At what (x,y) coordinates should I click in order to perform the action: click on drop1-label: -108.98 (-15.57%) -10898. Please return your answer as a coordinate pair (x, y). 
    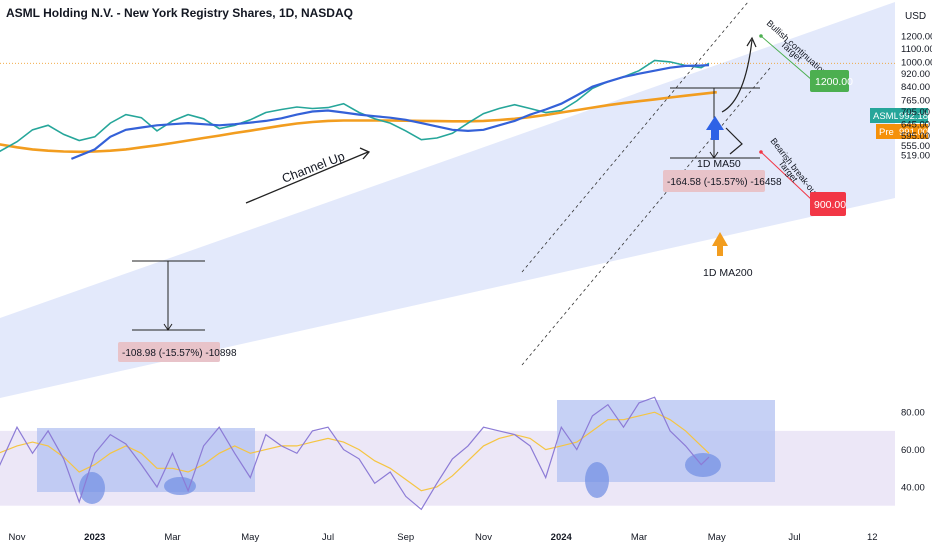
    Looking at the image, I should click on (179, 353).